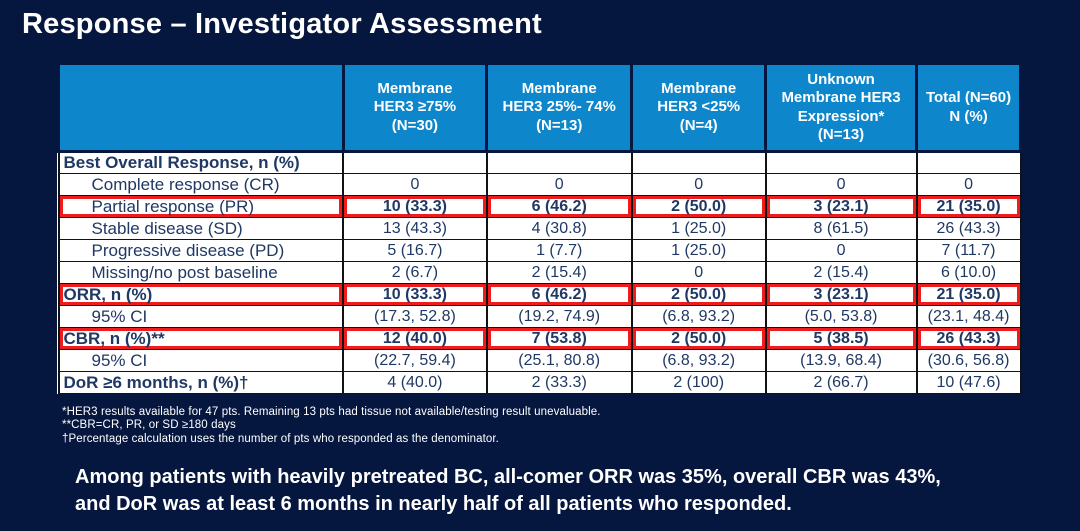  I want to click on row-label: Partial response (PR), so click(201, 206).